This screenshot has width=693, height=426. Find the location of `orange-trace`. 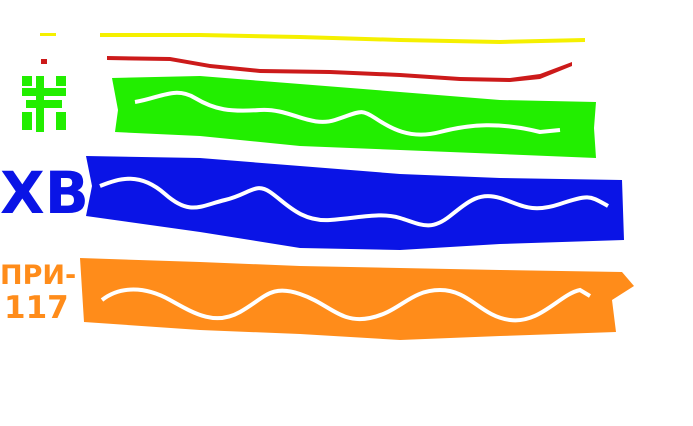

orange-trace is located at coordinates (346, 305).